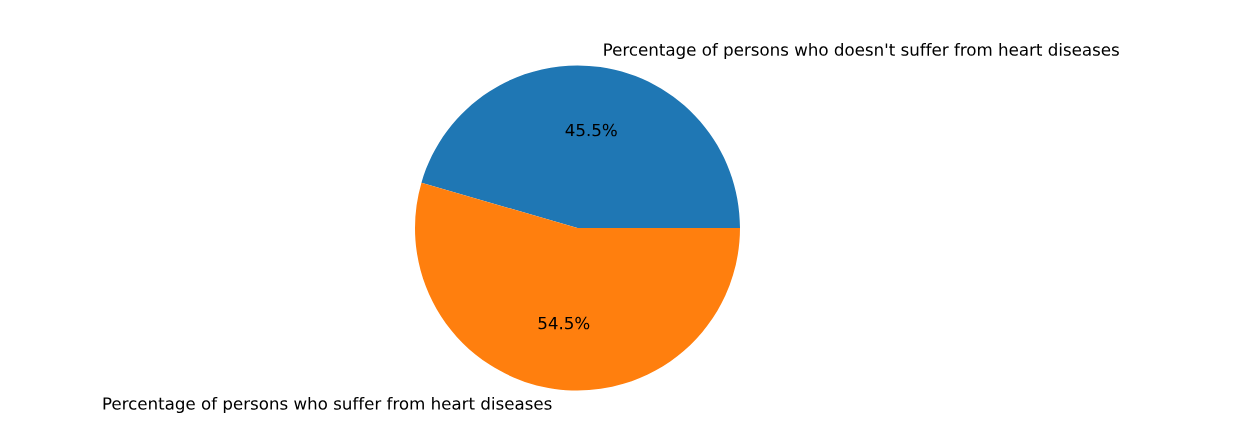  I want to click on slice-label: Percentage of persons who suffer from heart diseases, so click(327, 405).